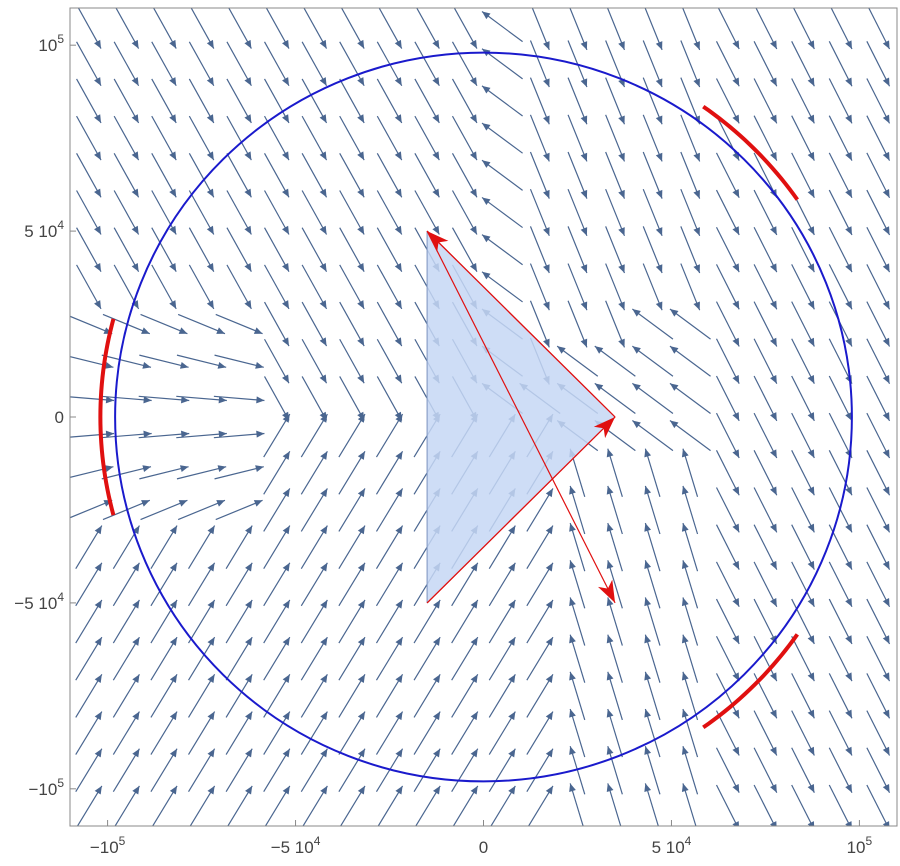 This screenshot has width=900, height=866. Describe the element at coordinates (483, 847) in the screenshot. I see `x-tick-label: 0` at that location.